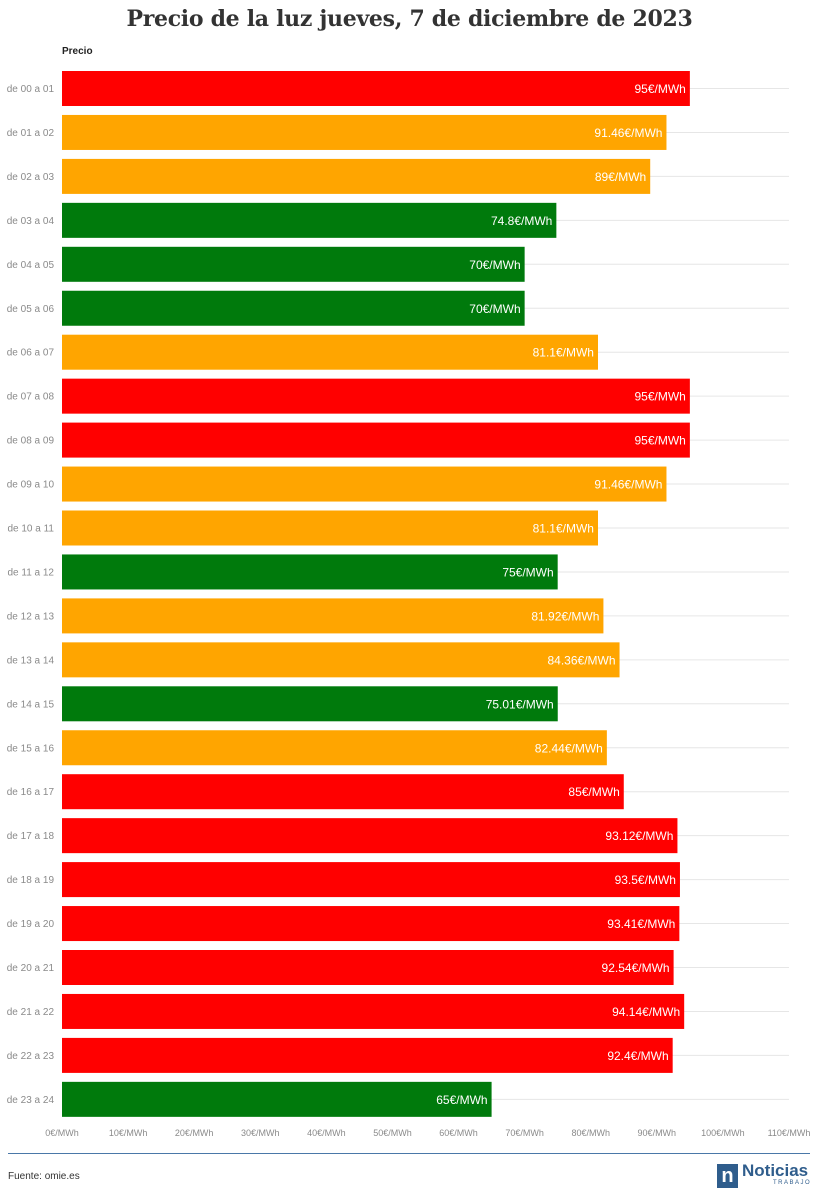  What do you see at coordinates (31, 792) in the screenshot?
I see `category-label: de 16 a 17` at bounding box center [31, 792].